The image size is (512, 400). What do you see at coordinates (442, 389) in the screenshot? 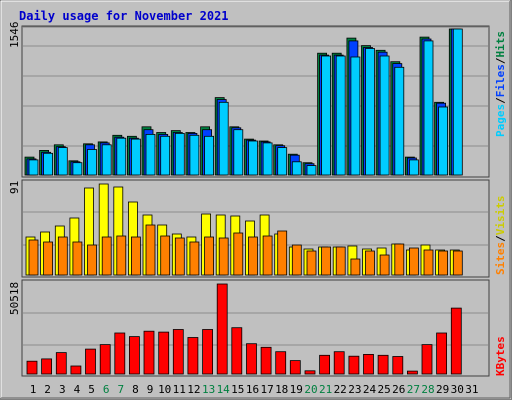
I see `x-tick-label: 29` at bounding box center [442, 389].